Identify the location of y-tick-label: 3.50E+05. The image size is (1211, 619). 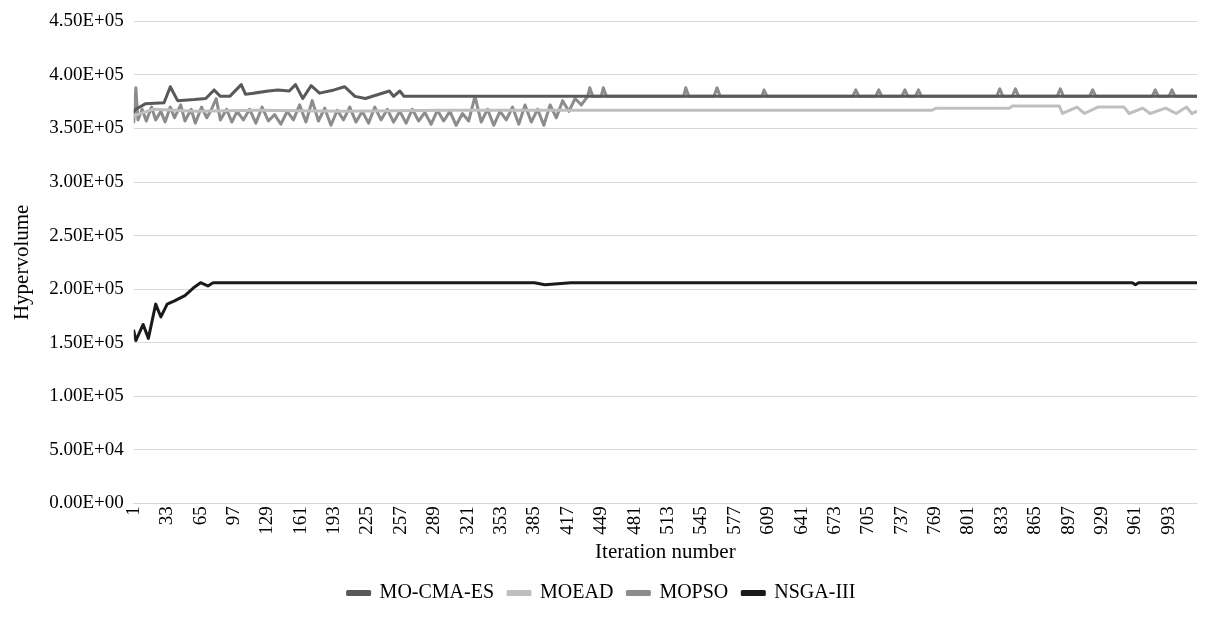
(86, 127).